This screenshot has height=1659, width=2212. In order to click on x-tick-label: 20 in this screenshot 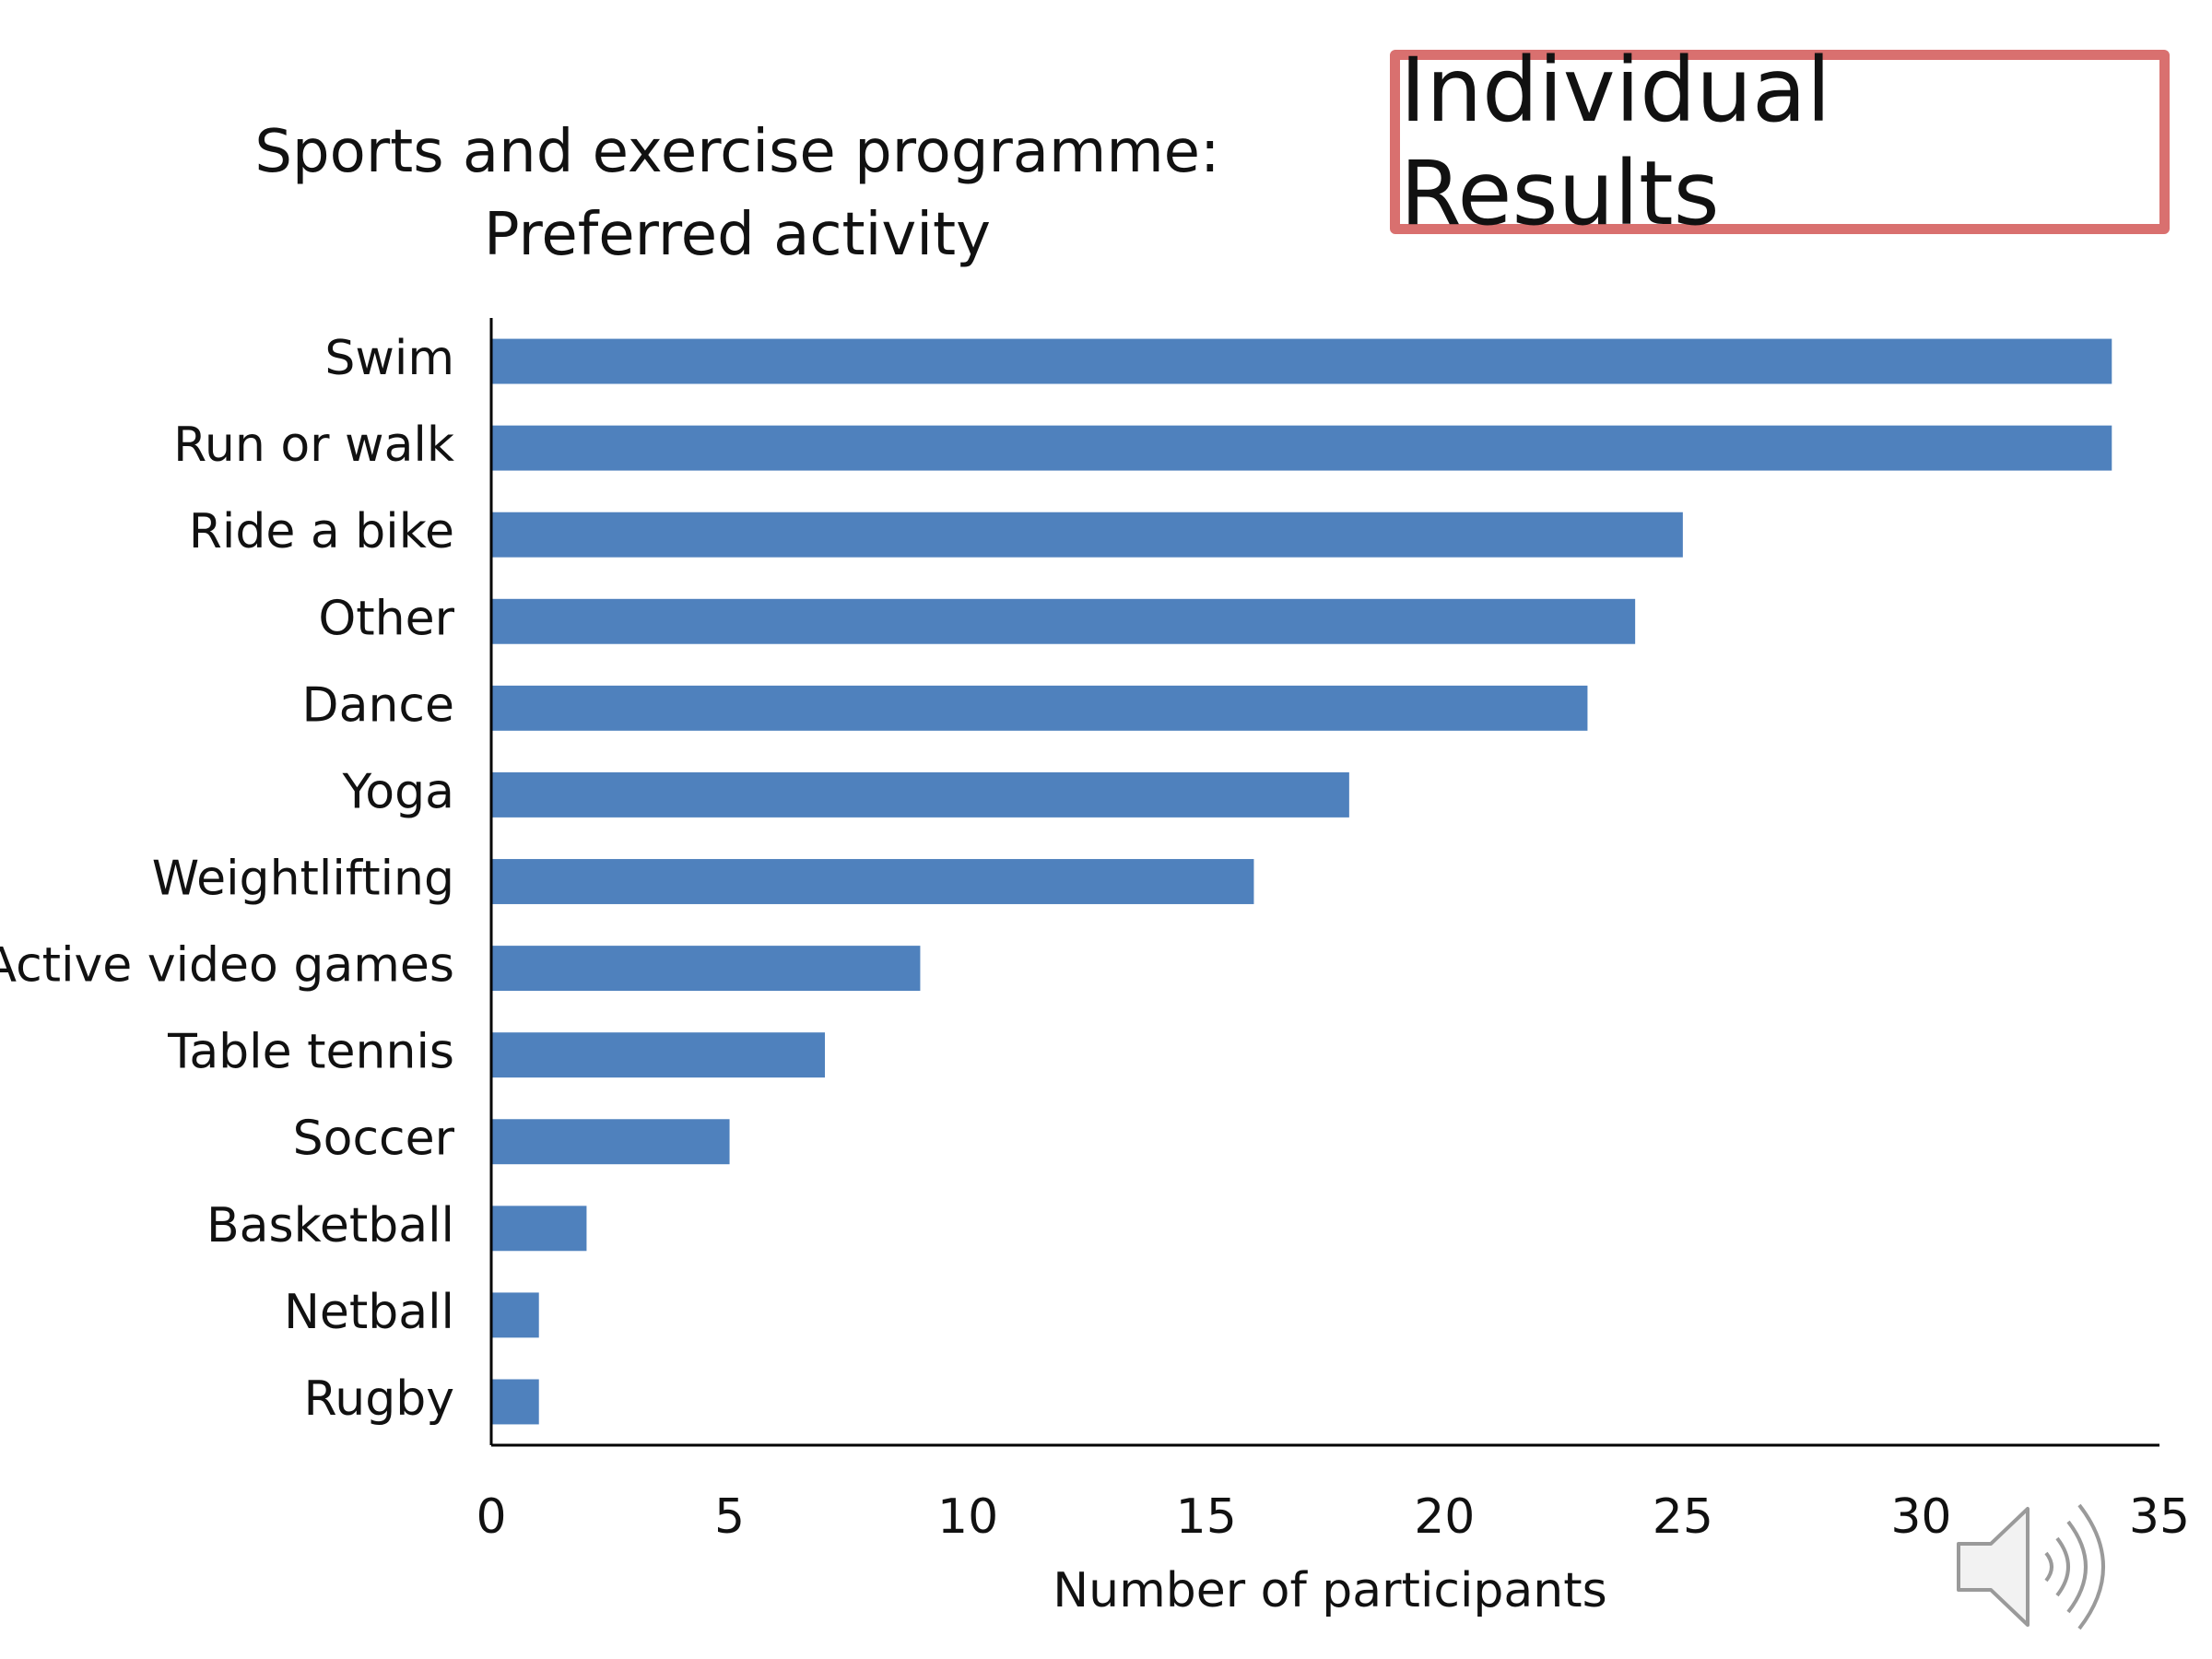, I will do `click(1444, 1517)`.